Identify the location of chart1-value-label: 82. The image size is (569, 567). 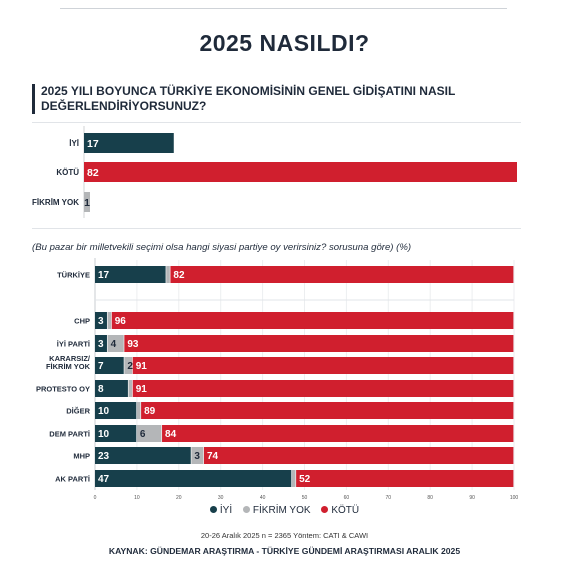
(93, 173).